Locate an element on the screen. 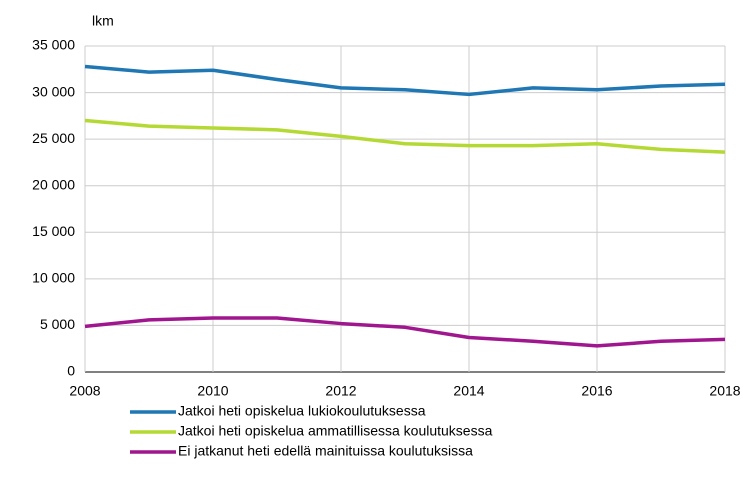 This screenshot has width=747, height=478. x-tick-label: 2012 is located at coordinates (340, 391).